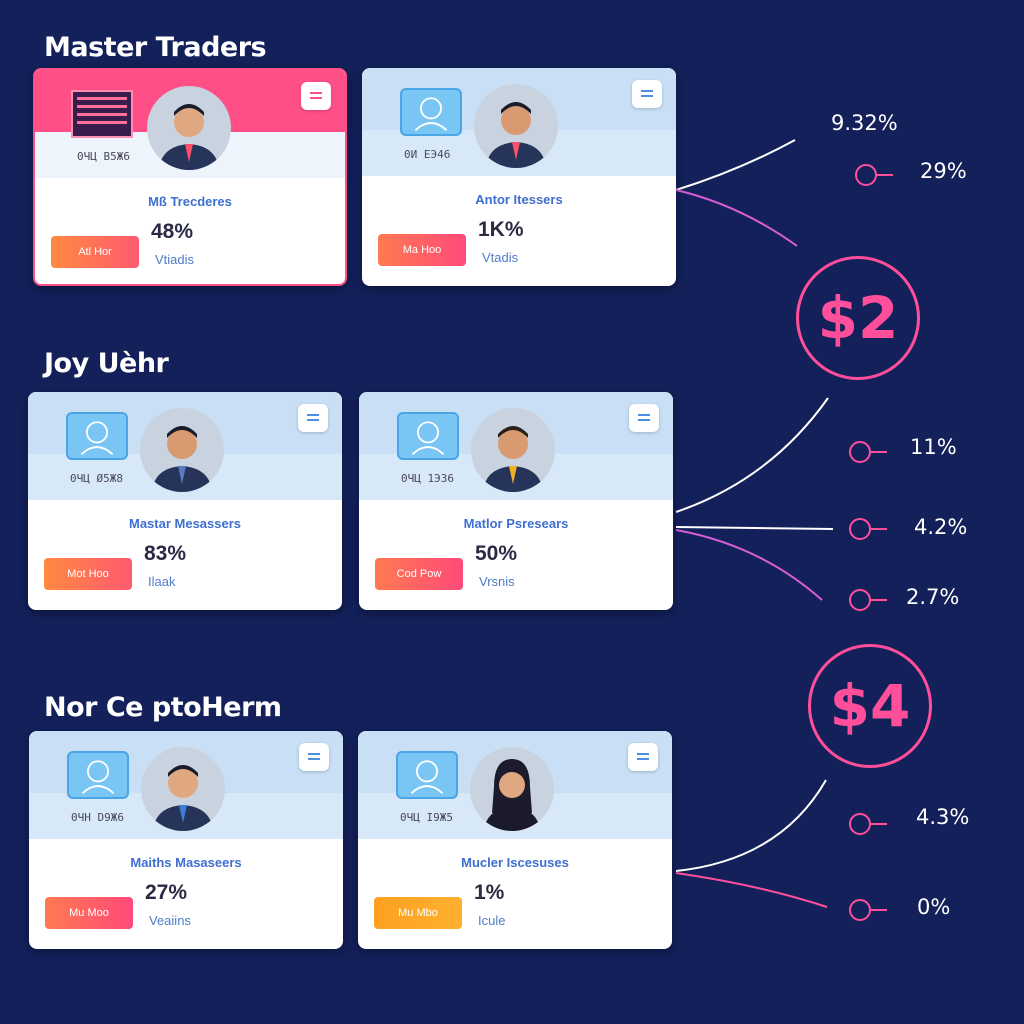 This screenshot has height=1024, width=1024. What do you see at coordinates (106, 363) in the screenshot?
I see `section-title-2: Joy Uèhr` at bounding box center [106, 363].